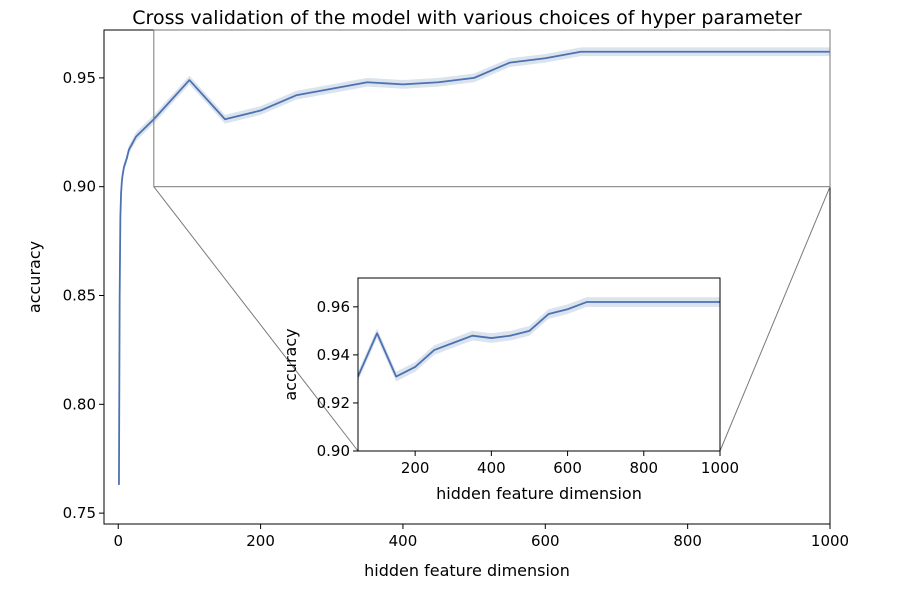  I want to click on inset-ytick-label: 0.96, so click(333, 307).